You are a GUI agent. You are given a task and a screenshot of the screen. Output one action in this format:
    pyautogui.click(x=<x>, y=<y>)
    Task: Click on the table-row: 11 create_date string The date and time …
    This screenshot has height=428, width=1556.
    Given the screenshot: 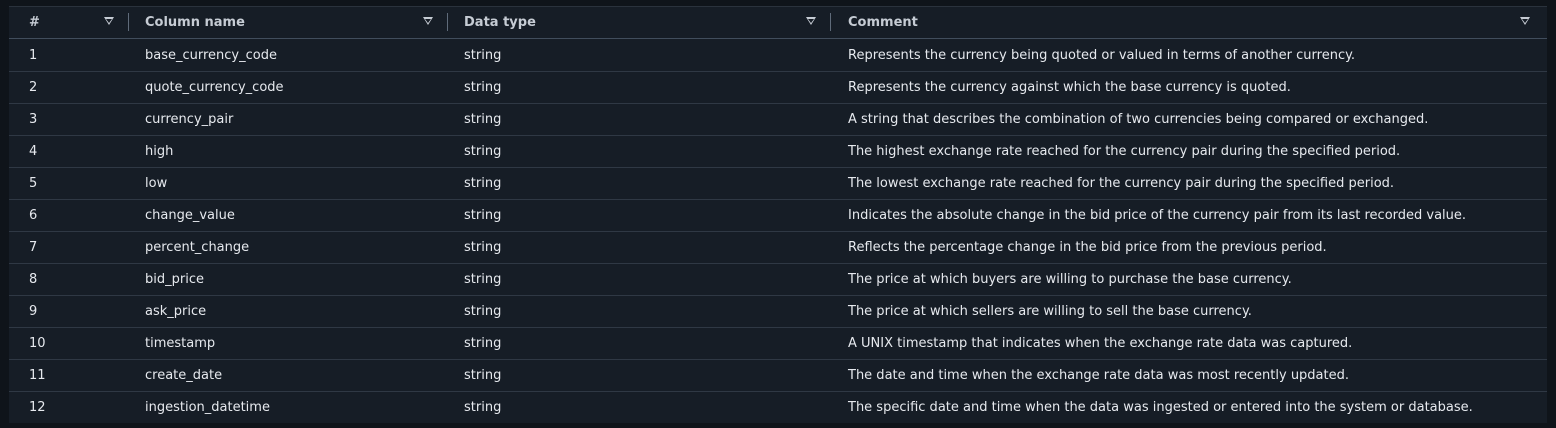 What is the action you would take?
    pyautogui.click(x=778, y=375)
    